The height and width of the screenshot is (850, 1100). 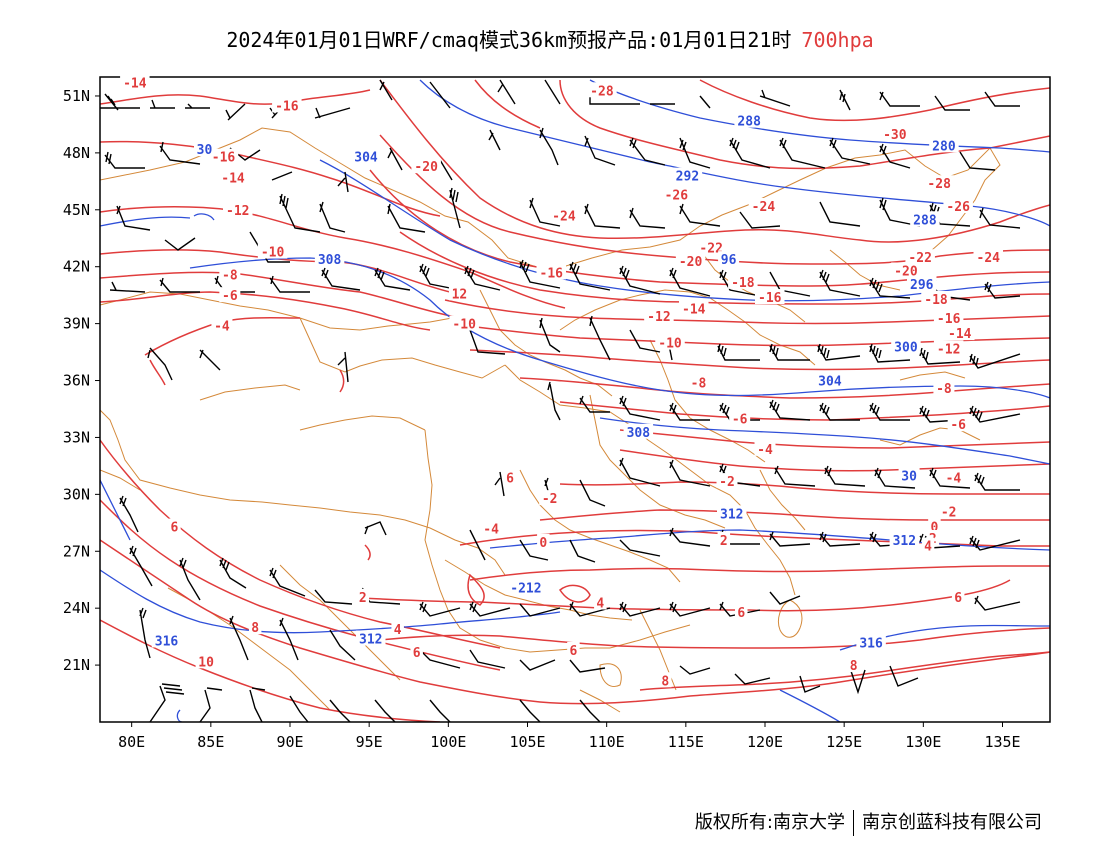 I want to click on x-tick-label: 95E, so click(x=369, y=742).